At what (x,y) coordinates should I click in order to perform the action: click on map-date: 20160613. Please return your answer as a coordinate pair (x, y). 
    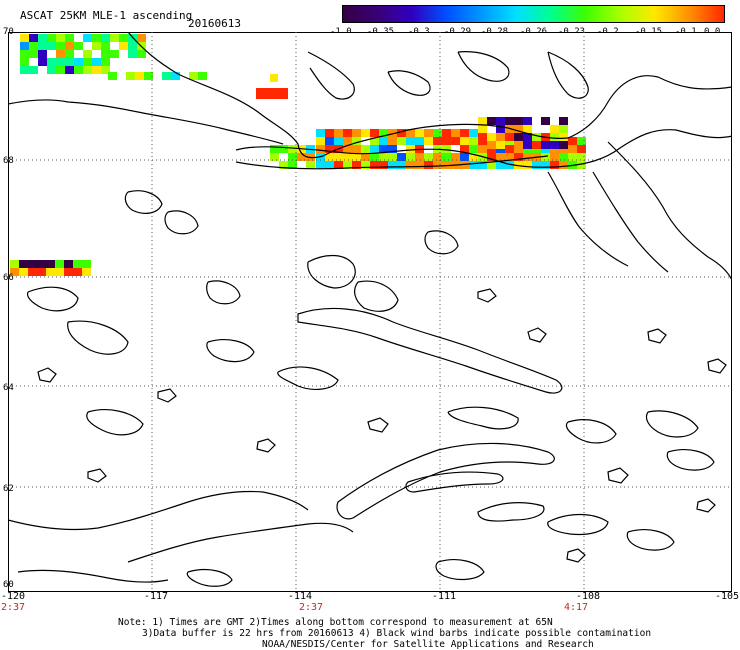
    Looking at the image, I should click on (214, 23).